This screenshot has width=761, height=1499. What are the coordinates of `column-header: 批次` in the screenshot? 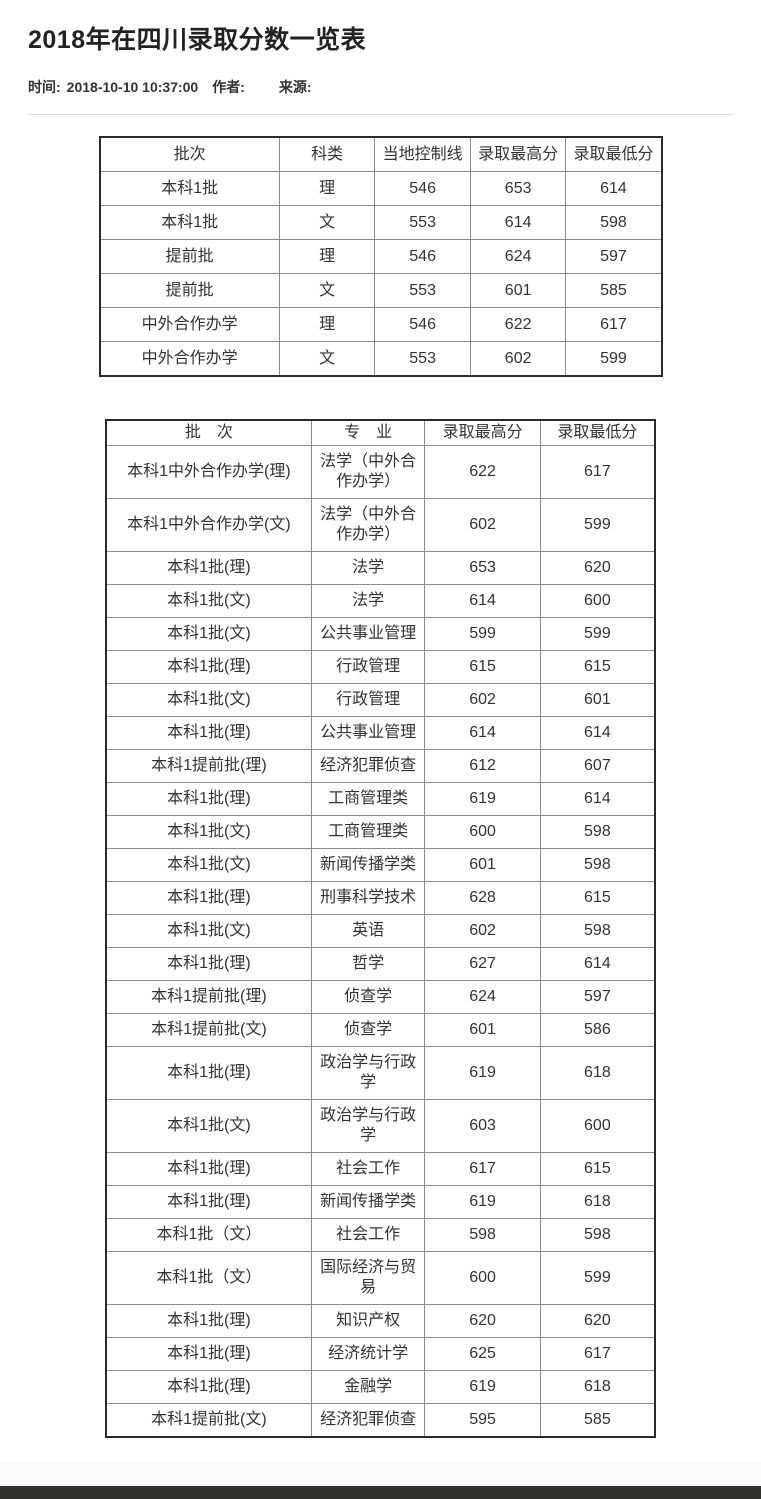 It's located at (189, 154).